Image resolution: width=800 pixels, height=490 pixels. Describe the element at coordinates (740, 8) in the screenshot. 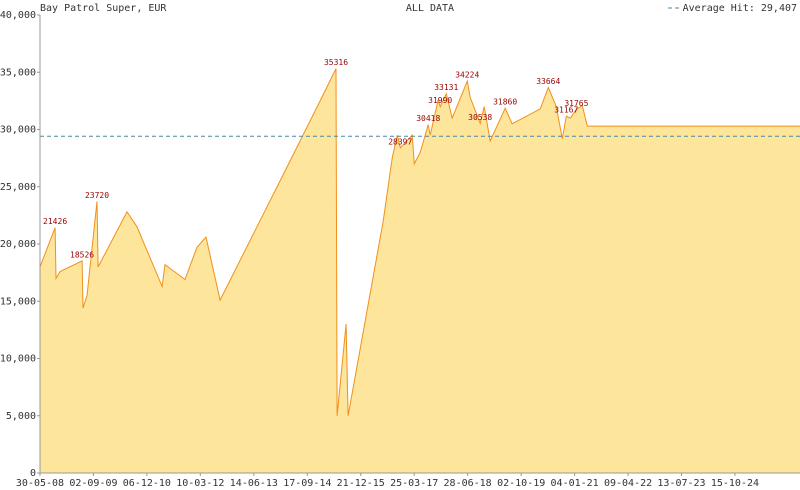

I see `legend-label: Average Hit: 29,407` at that location.